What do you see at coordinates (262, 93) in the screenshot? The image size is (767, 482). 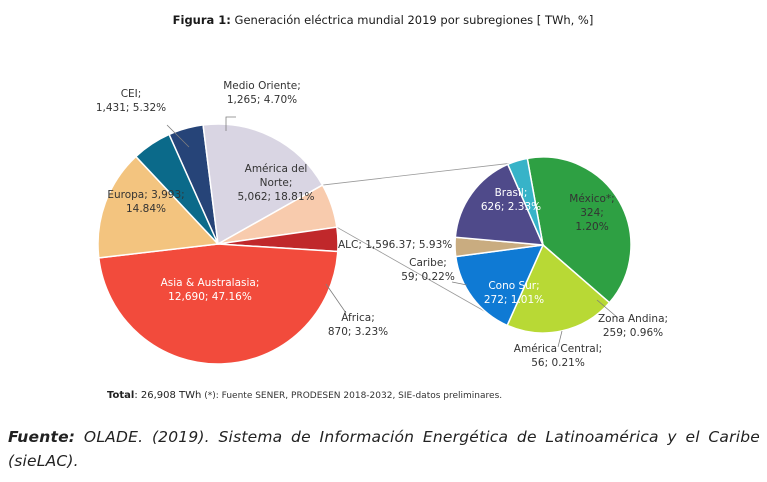 I see `main-label-medio-oriente: Medio Oriente; 1,265; 4.70%` at bounding box center [262, 93].